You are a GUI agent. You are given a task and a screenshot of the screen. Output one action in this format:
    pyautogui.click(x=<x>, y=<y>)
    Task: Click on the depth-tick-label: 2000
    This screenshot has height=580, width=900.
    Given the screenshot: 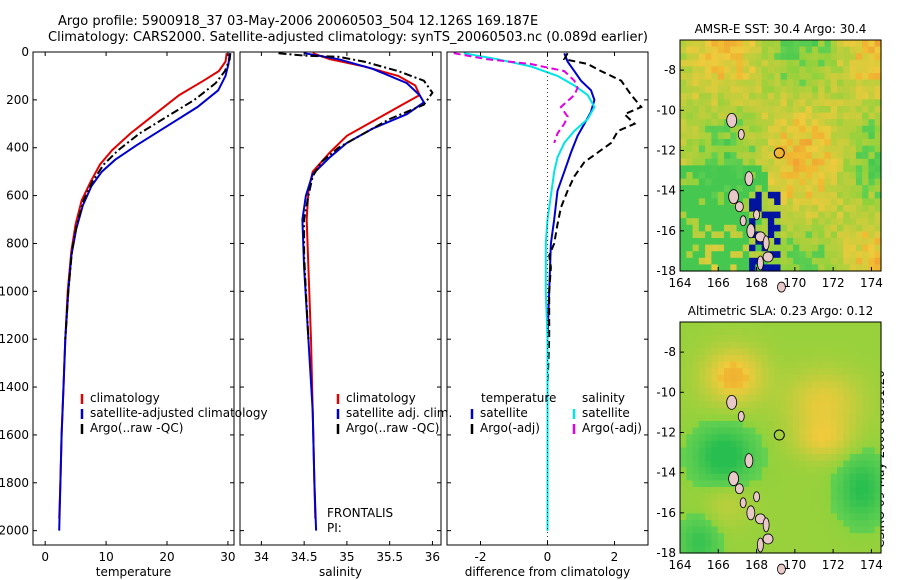 What is the action you would take?
    pyautogui.click(x=14, y=531)
    